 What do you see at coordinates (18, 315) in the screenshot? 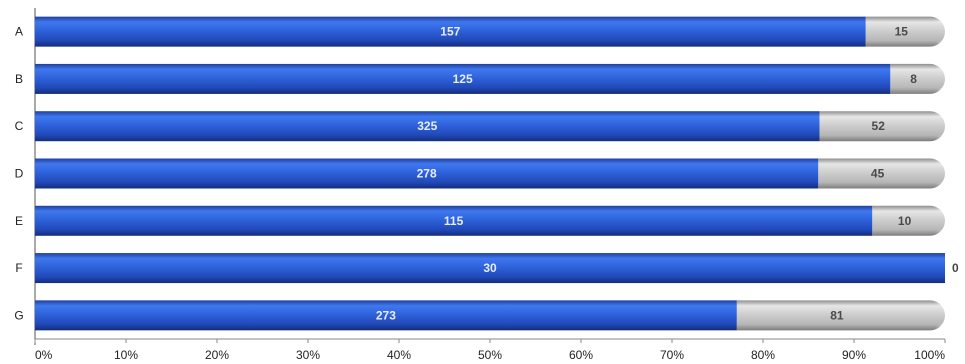
I see `category-label: G` at bounding box center [18, 315].